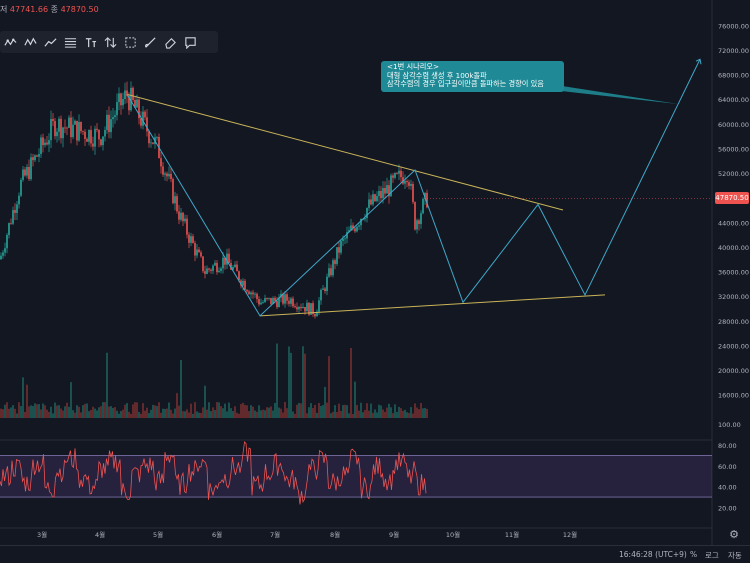  What do you see at coordinates (150, 42) in the screenshot?
I see `brush-icon` at bounding box center [150, 42].